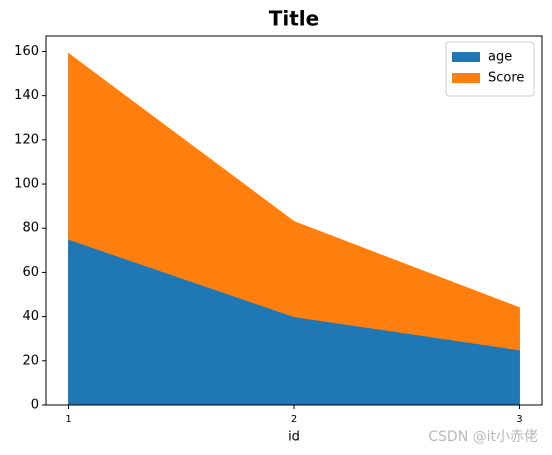 The width and height of the screenshot is (552, 455). Describe the element at coordinates (30, 316) in the screenshot. I see `y-tick-label: 40` at that location.